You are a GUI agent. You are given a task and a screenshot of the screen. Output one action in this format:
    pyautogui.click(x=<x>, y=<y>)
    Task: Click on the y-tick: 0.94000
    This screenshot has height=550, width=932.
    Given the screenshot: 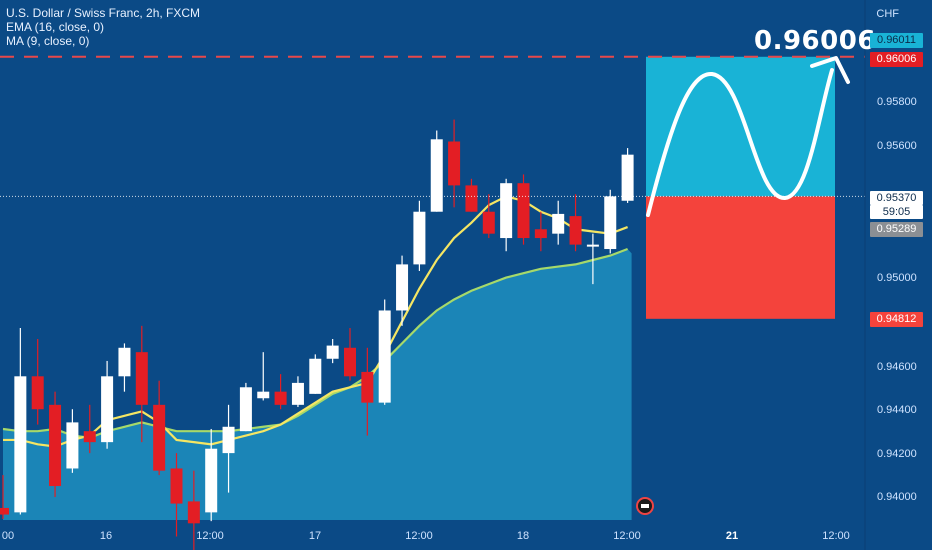 What is the action you would take?
    pyautogui.click(x=897, y=497)
    